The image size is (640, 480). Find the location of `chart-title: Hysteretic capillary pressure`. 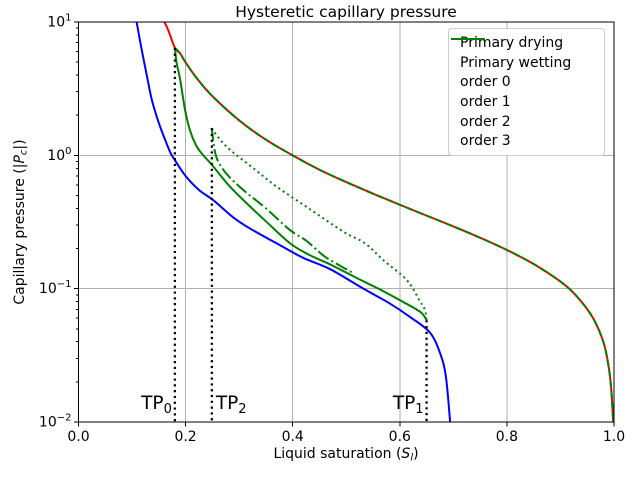

chart-title: Hysteretic capillary pressure is located at coordinates (346, 12).